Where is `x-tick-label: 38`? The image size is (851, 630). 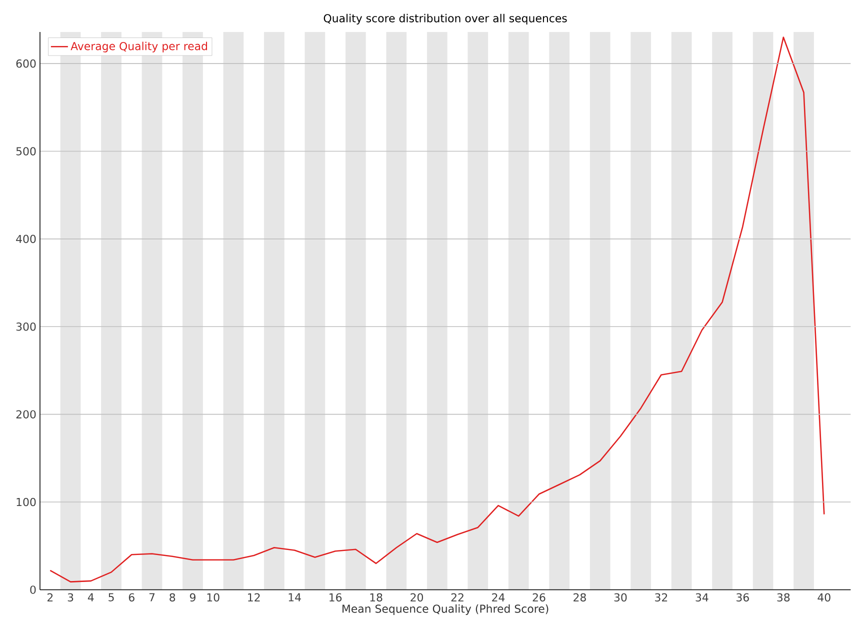
x-tick-label: 38 is located at coordinates (783, 597).